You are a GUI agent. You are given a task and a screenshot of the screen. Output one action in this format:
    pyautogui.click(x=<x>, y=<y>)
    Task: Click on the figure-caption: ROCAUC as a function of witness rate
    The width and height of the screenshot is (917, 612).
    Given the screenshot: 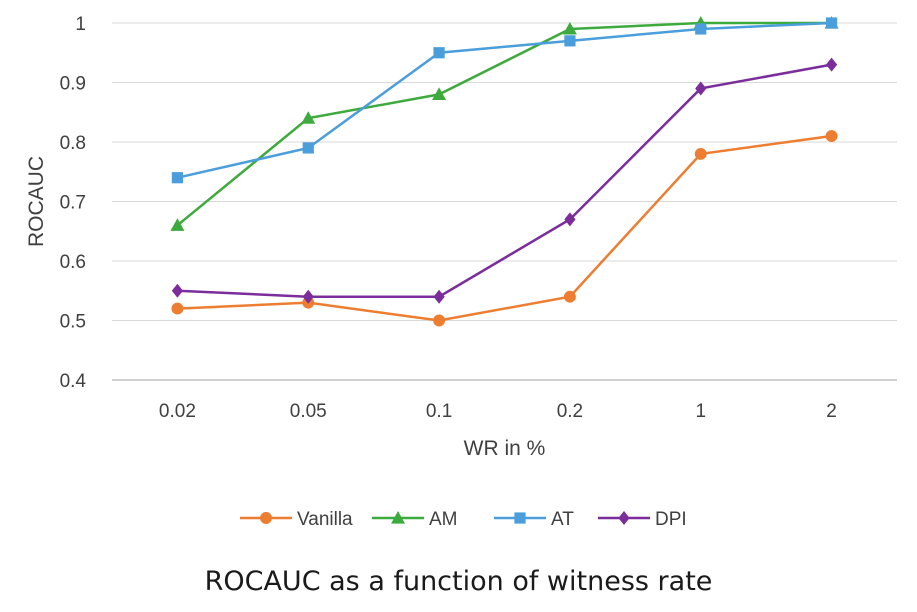 What is the action you would take?
    pyautogui.click(x=458, y=581)
    